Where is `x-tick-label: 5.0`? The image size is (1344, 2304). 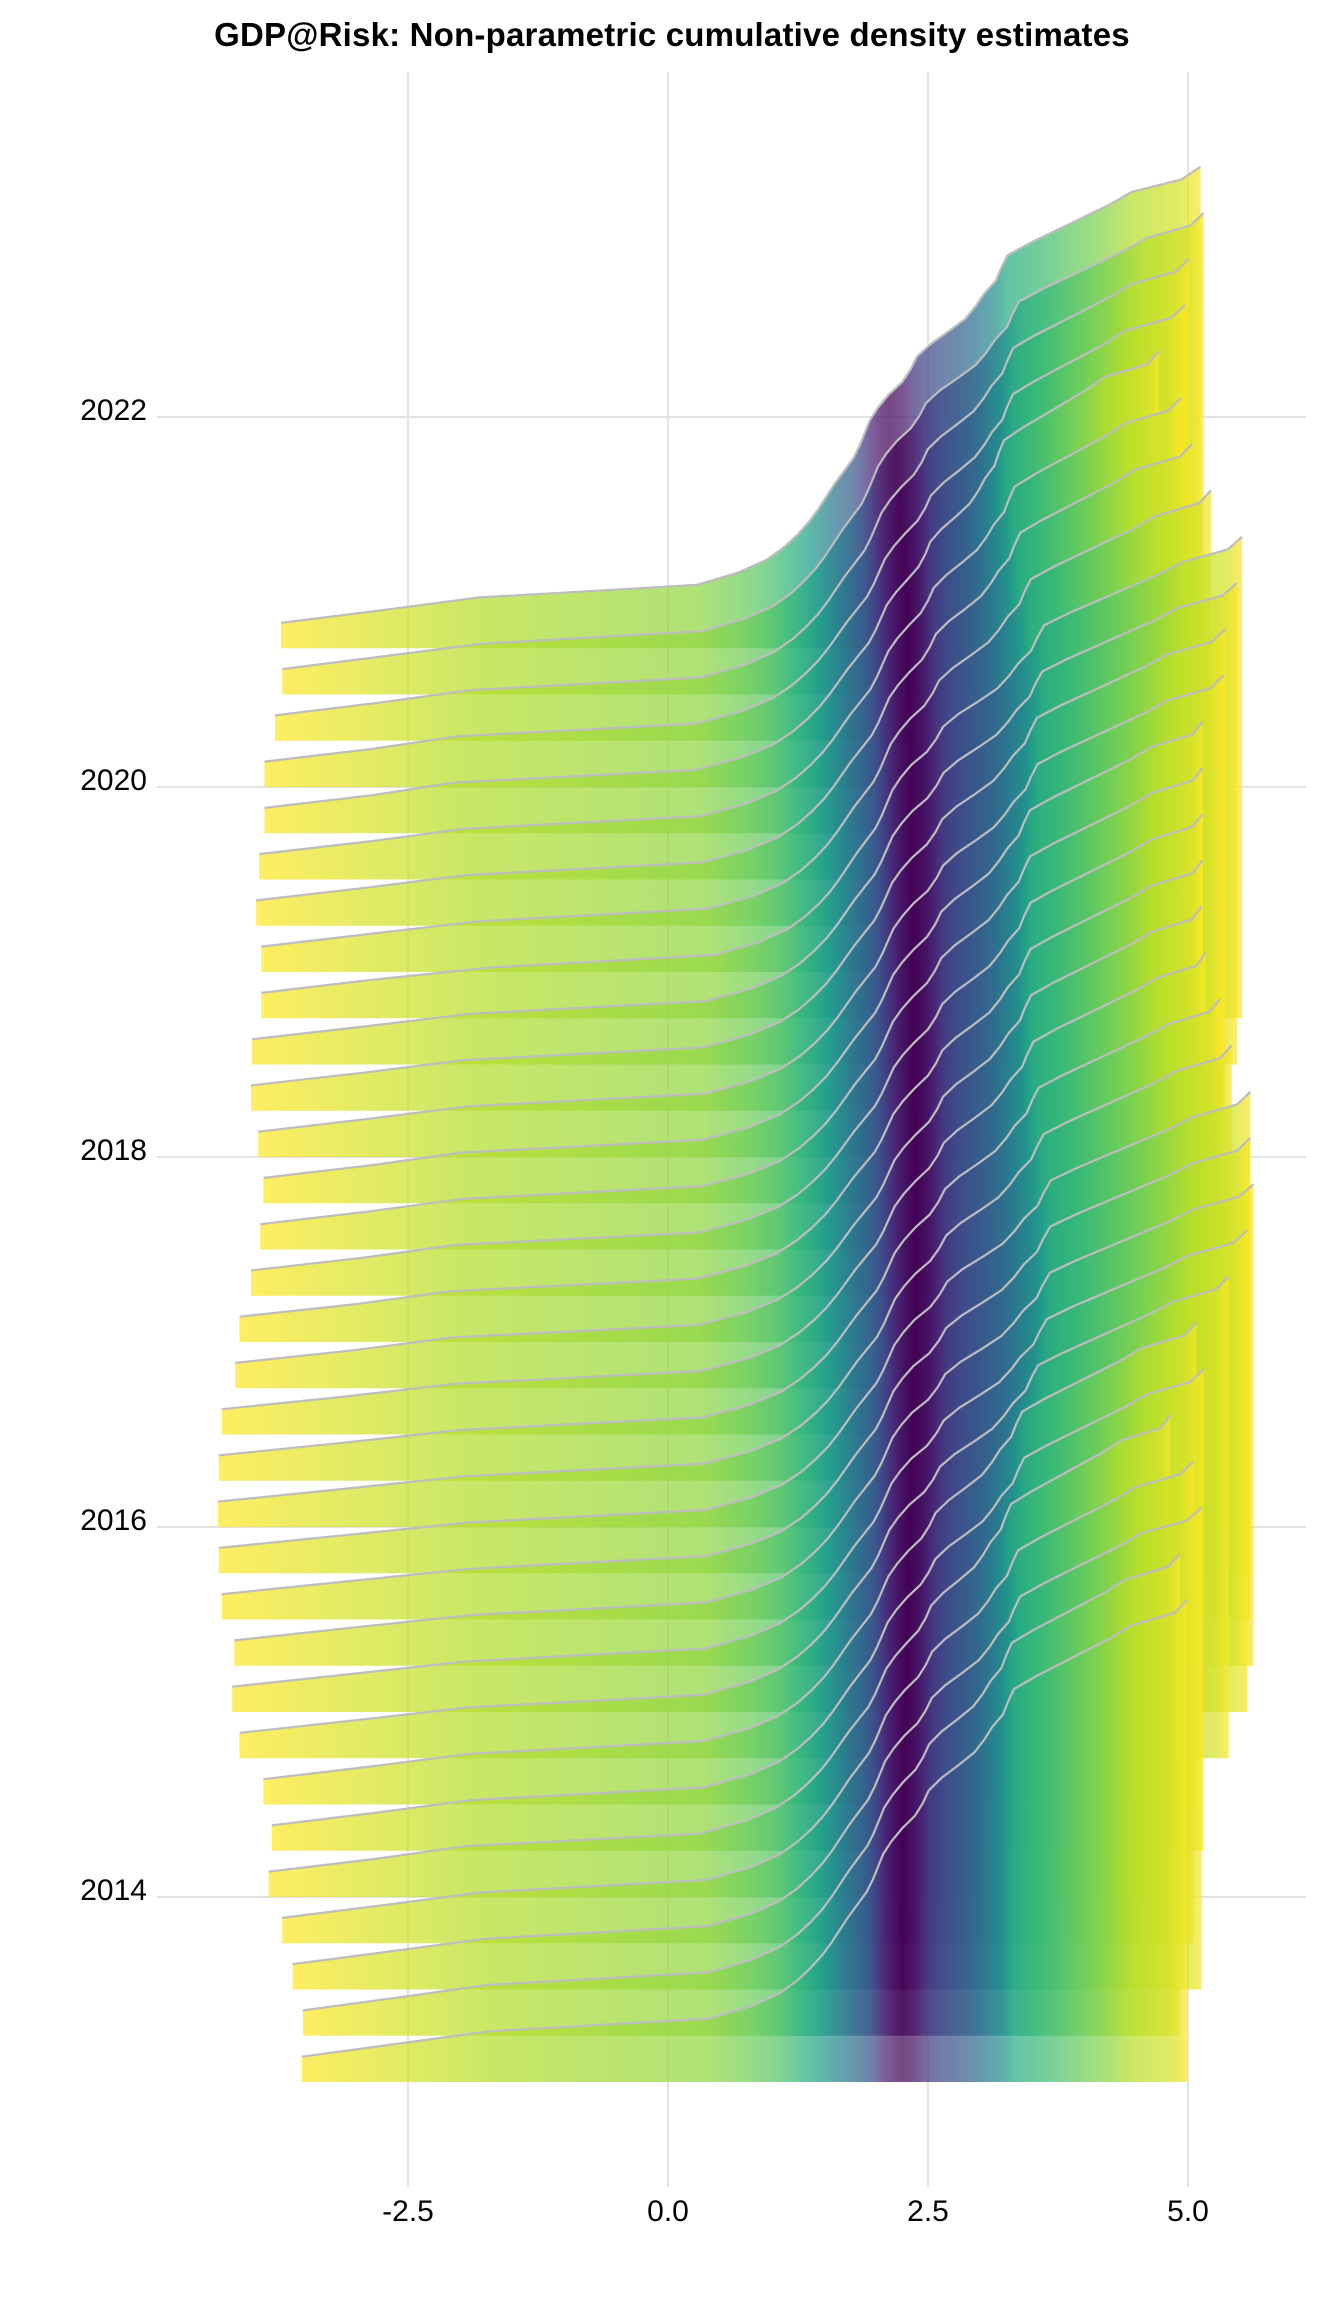
x-tick-label: 5.0 is located at coordinates (1188, 2211).